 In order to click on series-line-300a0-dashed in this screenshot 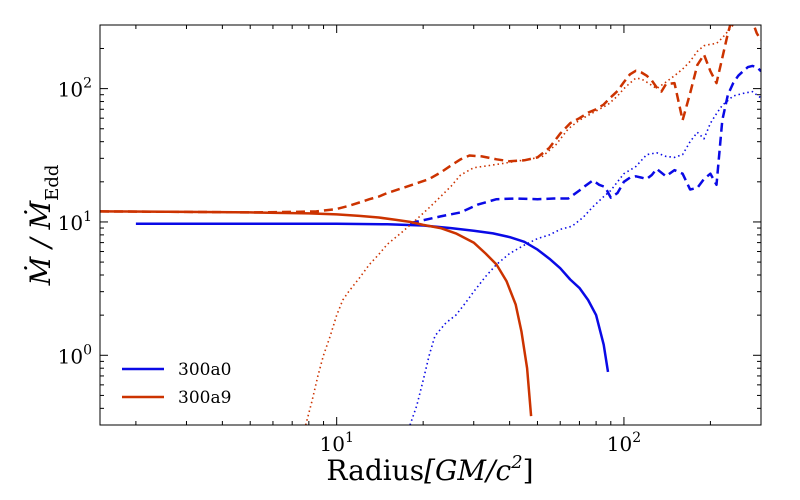, I will do `click(585, 144)`.